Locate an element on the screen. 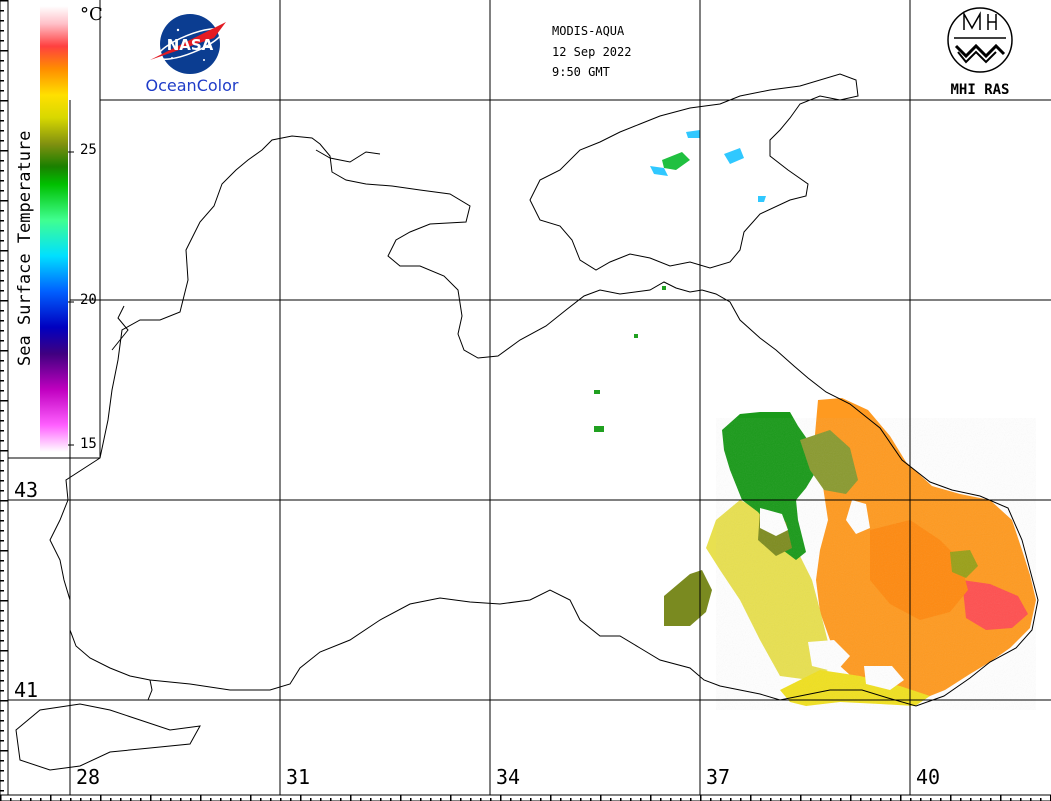  nasa-logo-text: NASA is located at coordinates (190, 45).